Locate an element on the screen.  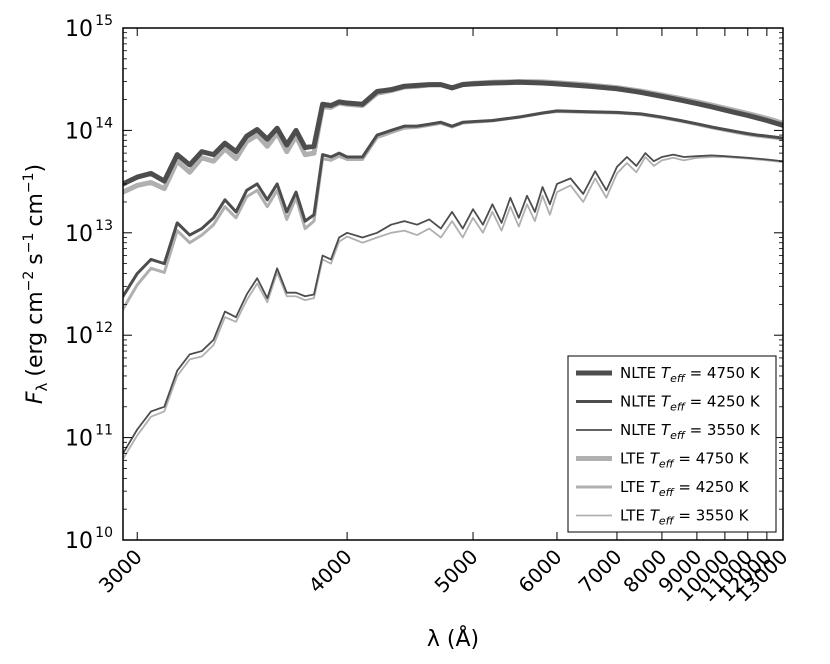
x-tick-label: 7000 is located at coordinates (600, 571).